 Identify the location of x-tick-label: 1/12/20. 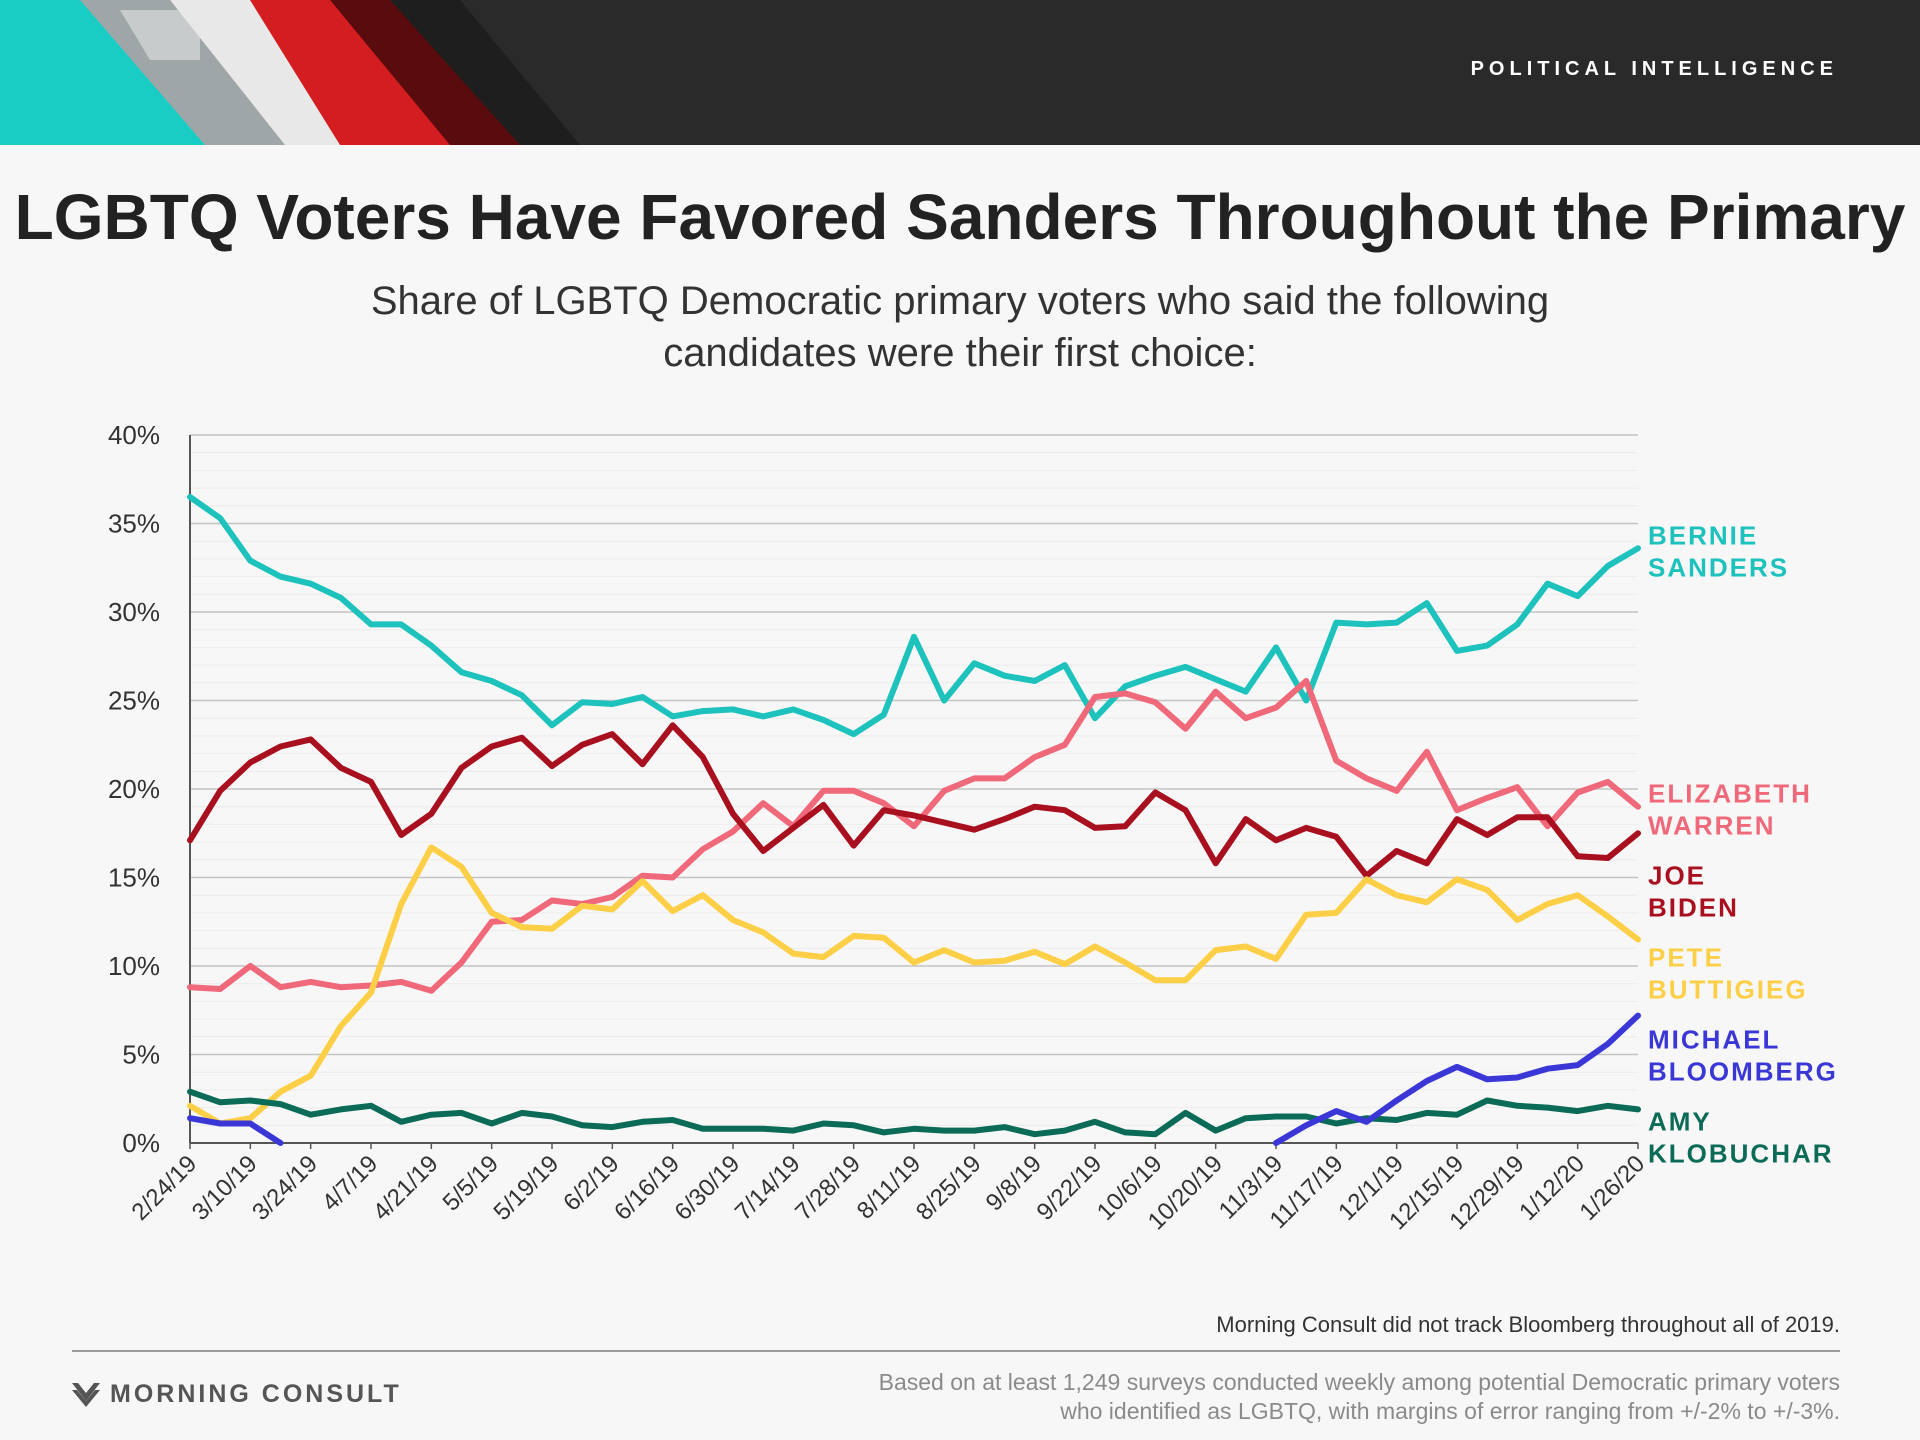
(1552, 1188).